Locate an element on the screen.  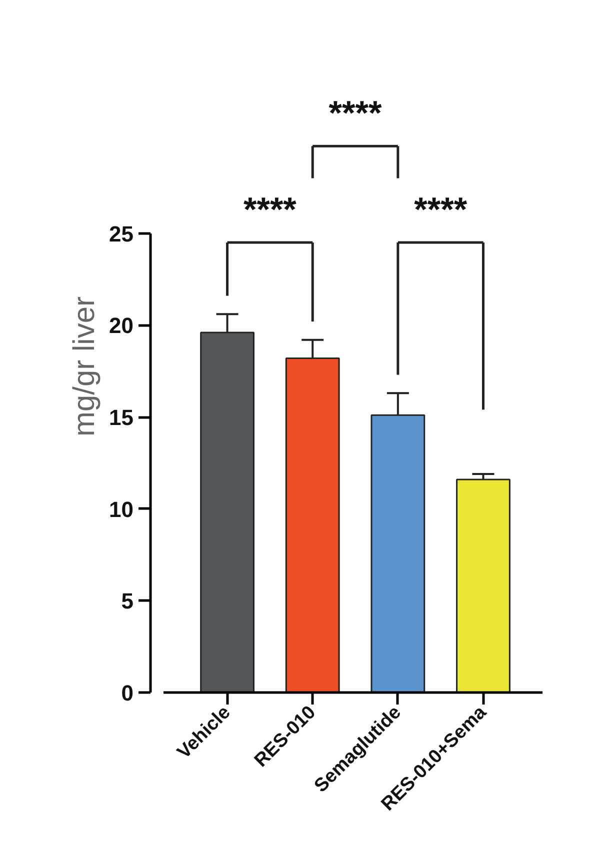
y-tick-label: 25 is located at coordinates (121, 233).